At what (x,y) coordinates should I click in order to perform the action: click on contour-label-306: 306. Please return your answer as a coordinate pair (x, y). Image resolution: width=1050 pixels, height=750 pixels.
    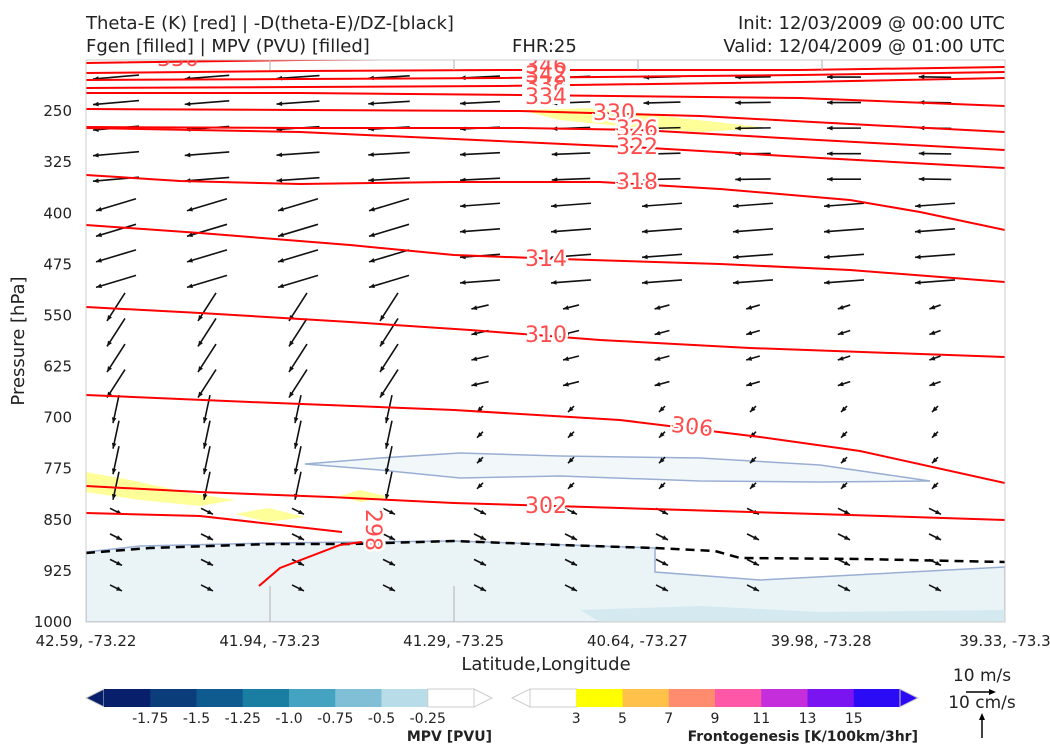
    Looking at the image, I should click on (692, 427).